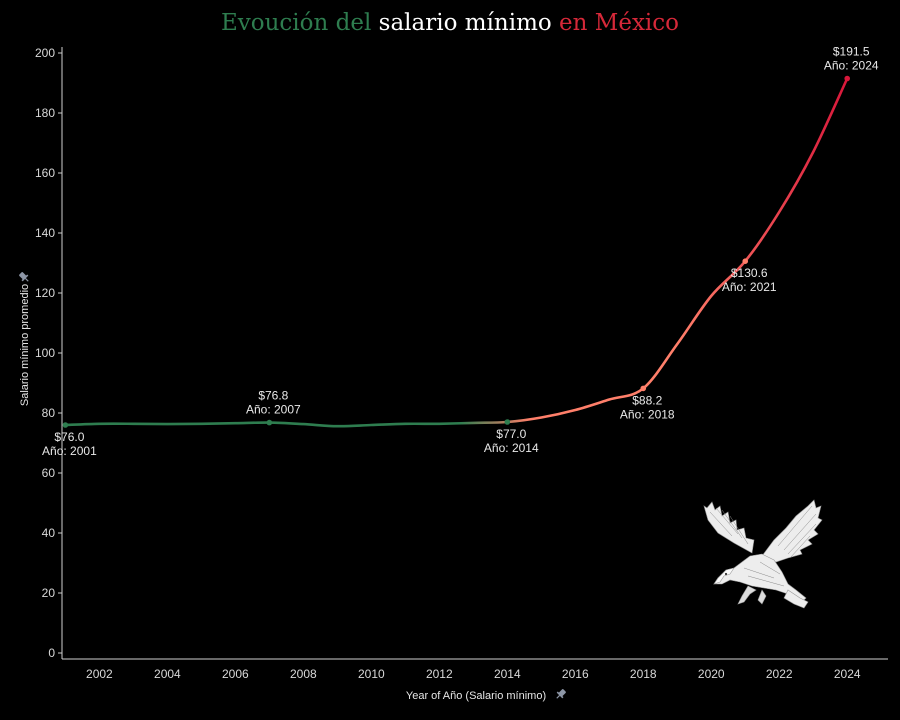 The width and height of the screenshot is (900, 720). I want to click on x-tick-label: 2004, so click(167, 674).